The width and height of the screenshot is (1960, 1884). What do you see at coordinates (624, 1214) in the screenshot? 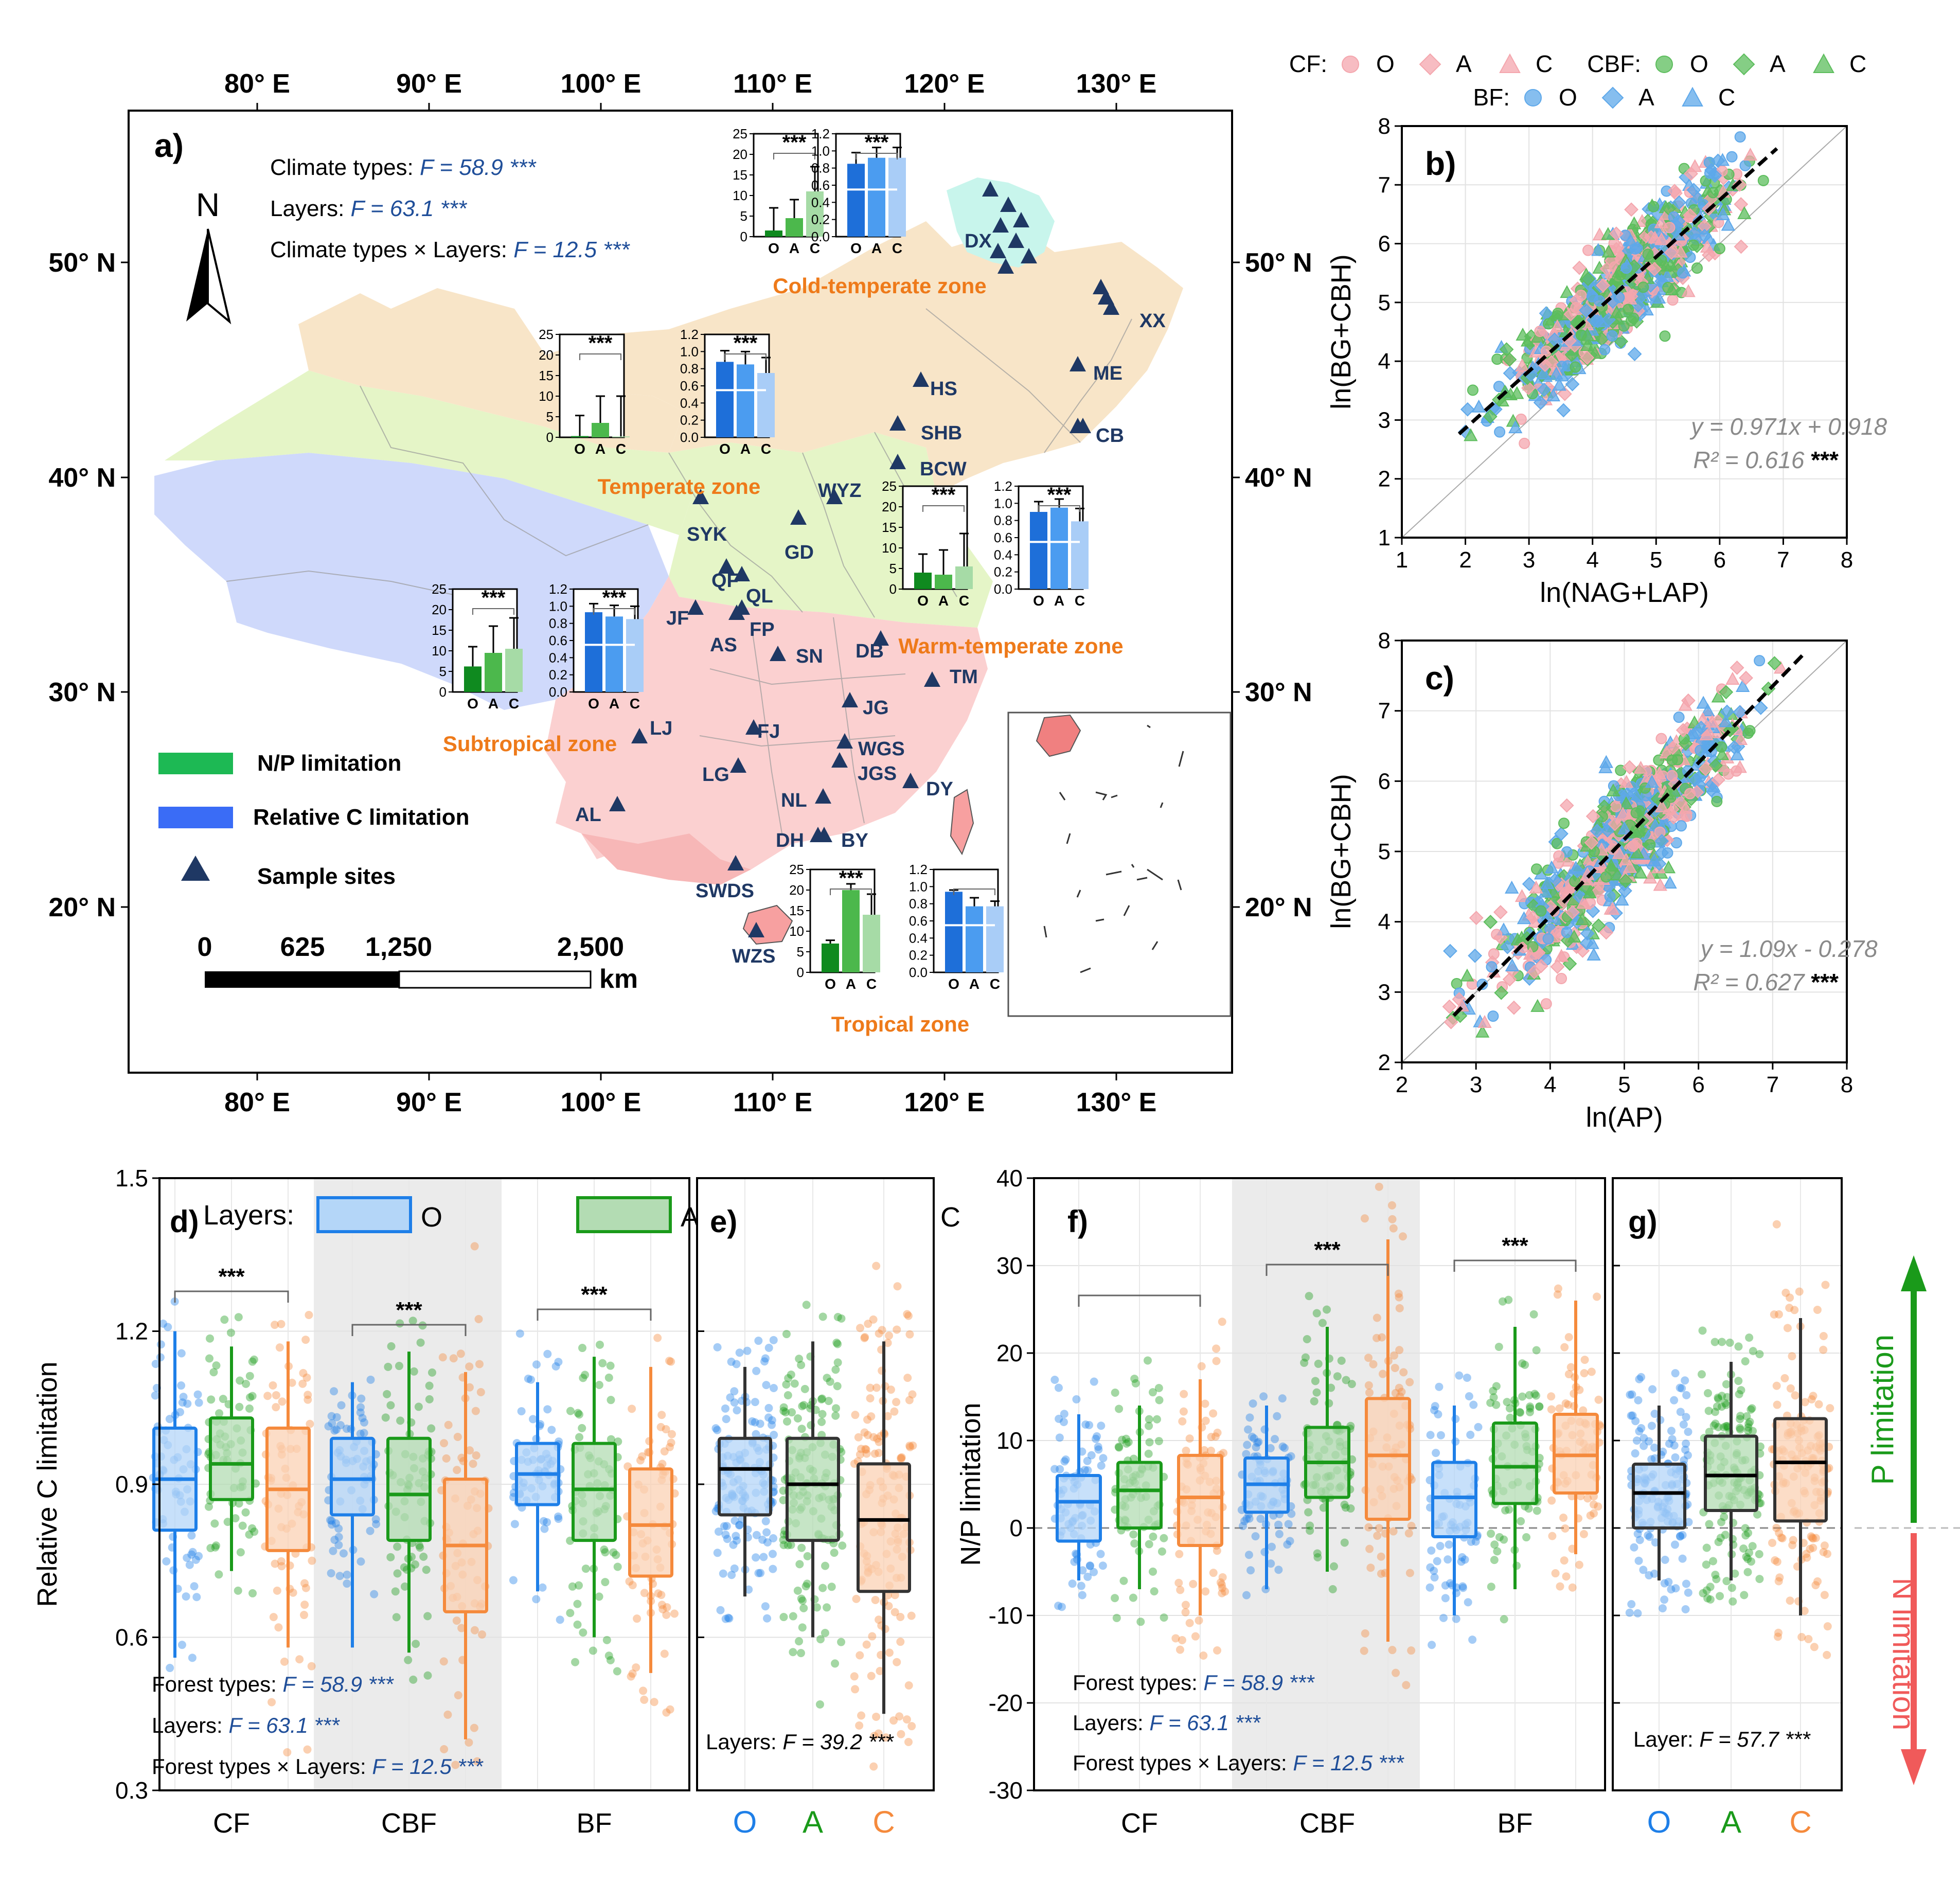
I see `layer-legend-swatch` at bounding box center [624, 1214].